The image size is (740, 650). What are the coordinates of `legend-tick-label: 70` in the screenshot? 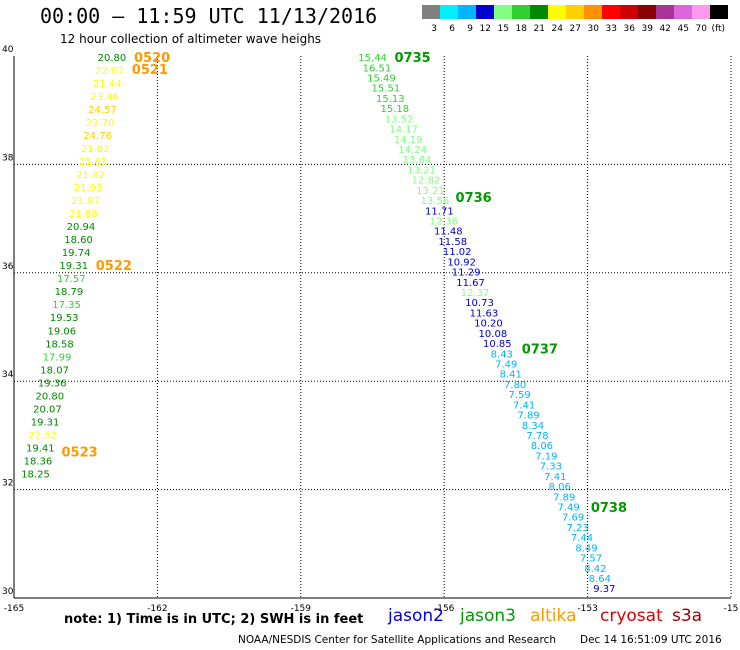 It's located at (702, 28).